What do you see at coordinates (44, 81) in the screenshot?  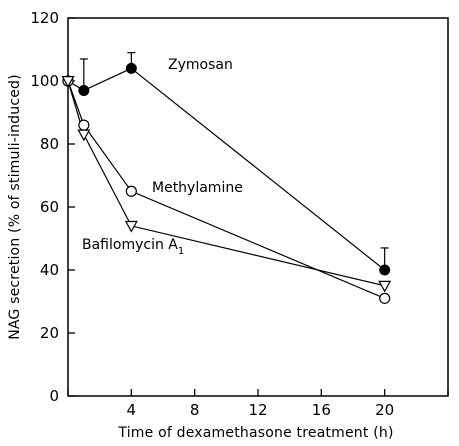 I see `y-tick-label: 100` at bounding box center [44, 81].